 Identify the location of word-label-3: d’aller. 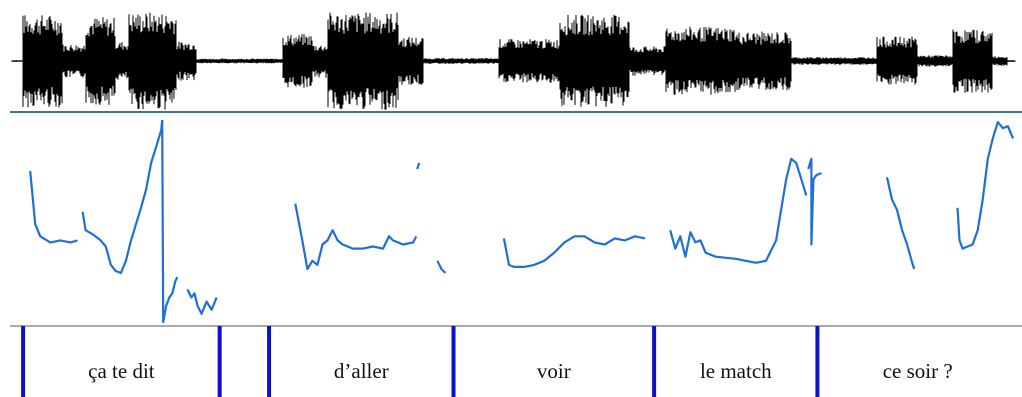
(361, 371).